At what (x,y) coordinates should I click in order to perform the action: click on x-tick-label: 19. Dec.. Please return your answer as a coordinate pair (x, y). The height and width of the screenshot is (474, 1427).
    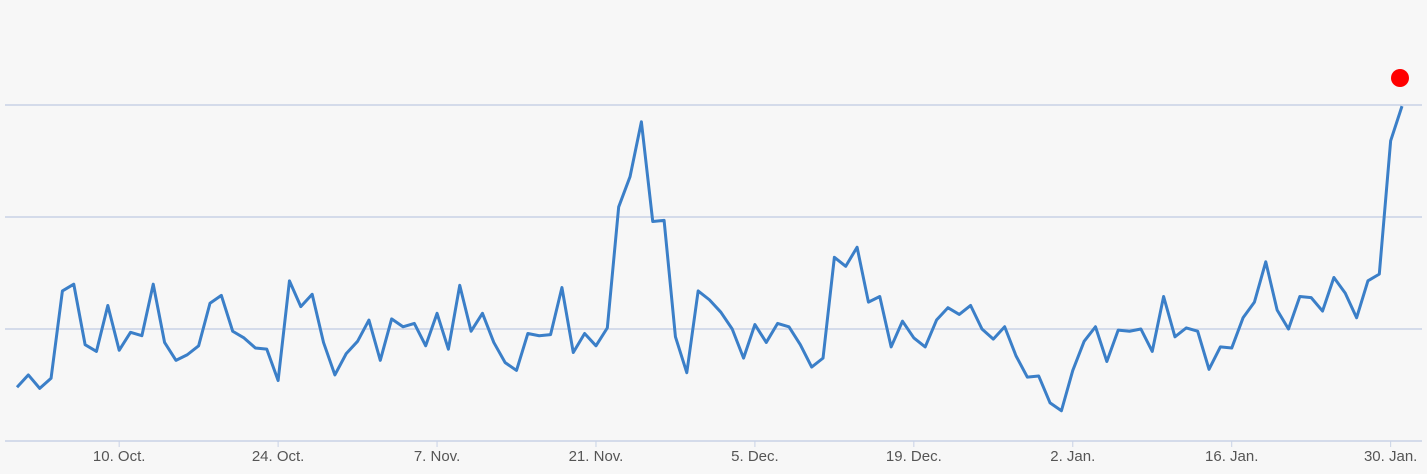
    Looking at the image, I should click on (914, 456).